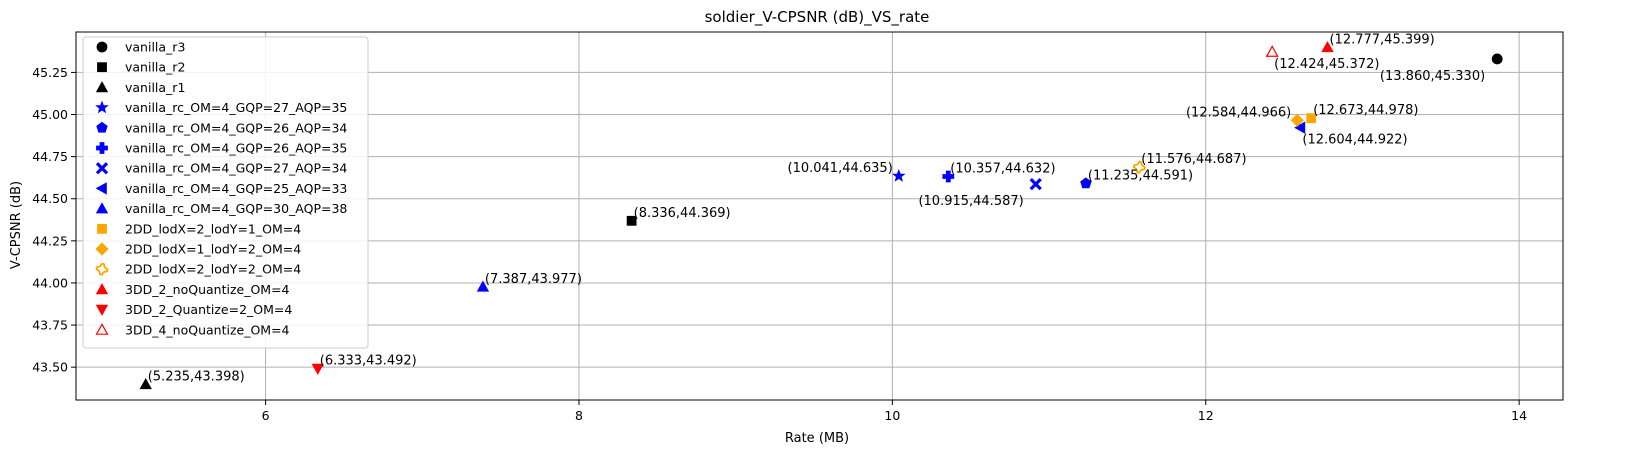 The image size is (1639, 468). I want to click on legend-label: 3DD_2_Quantize=2_OM=4, so click(208, 309).